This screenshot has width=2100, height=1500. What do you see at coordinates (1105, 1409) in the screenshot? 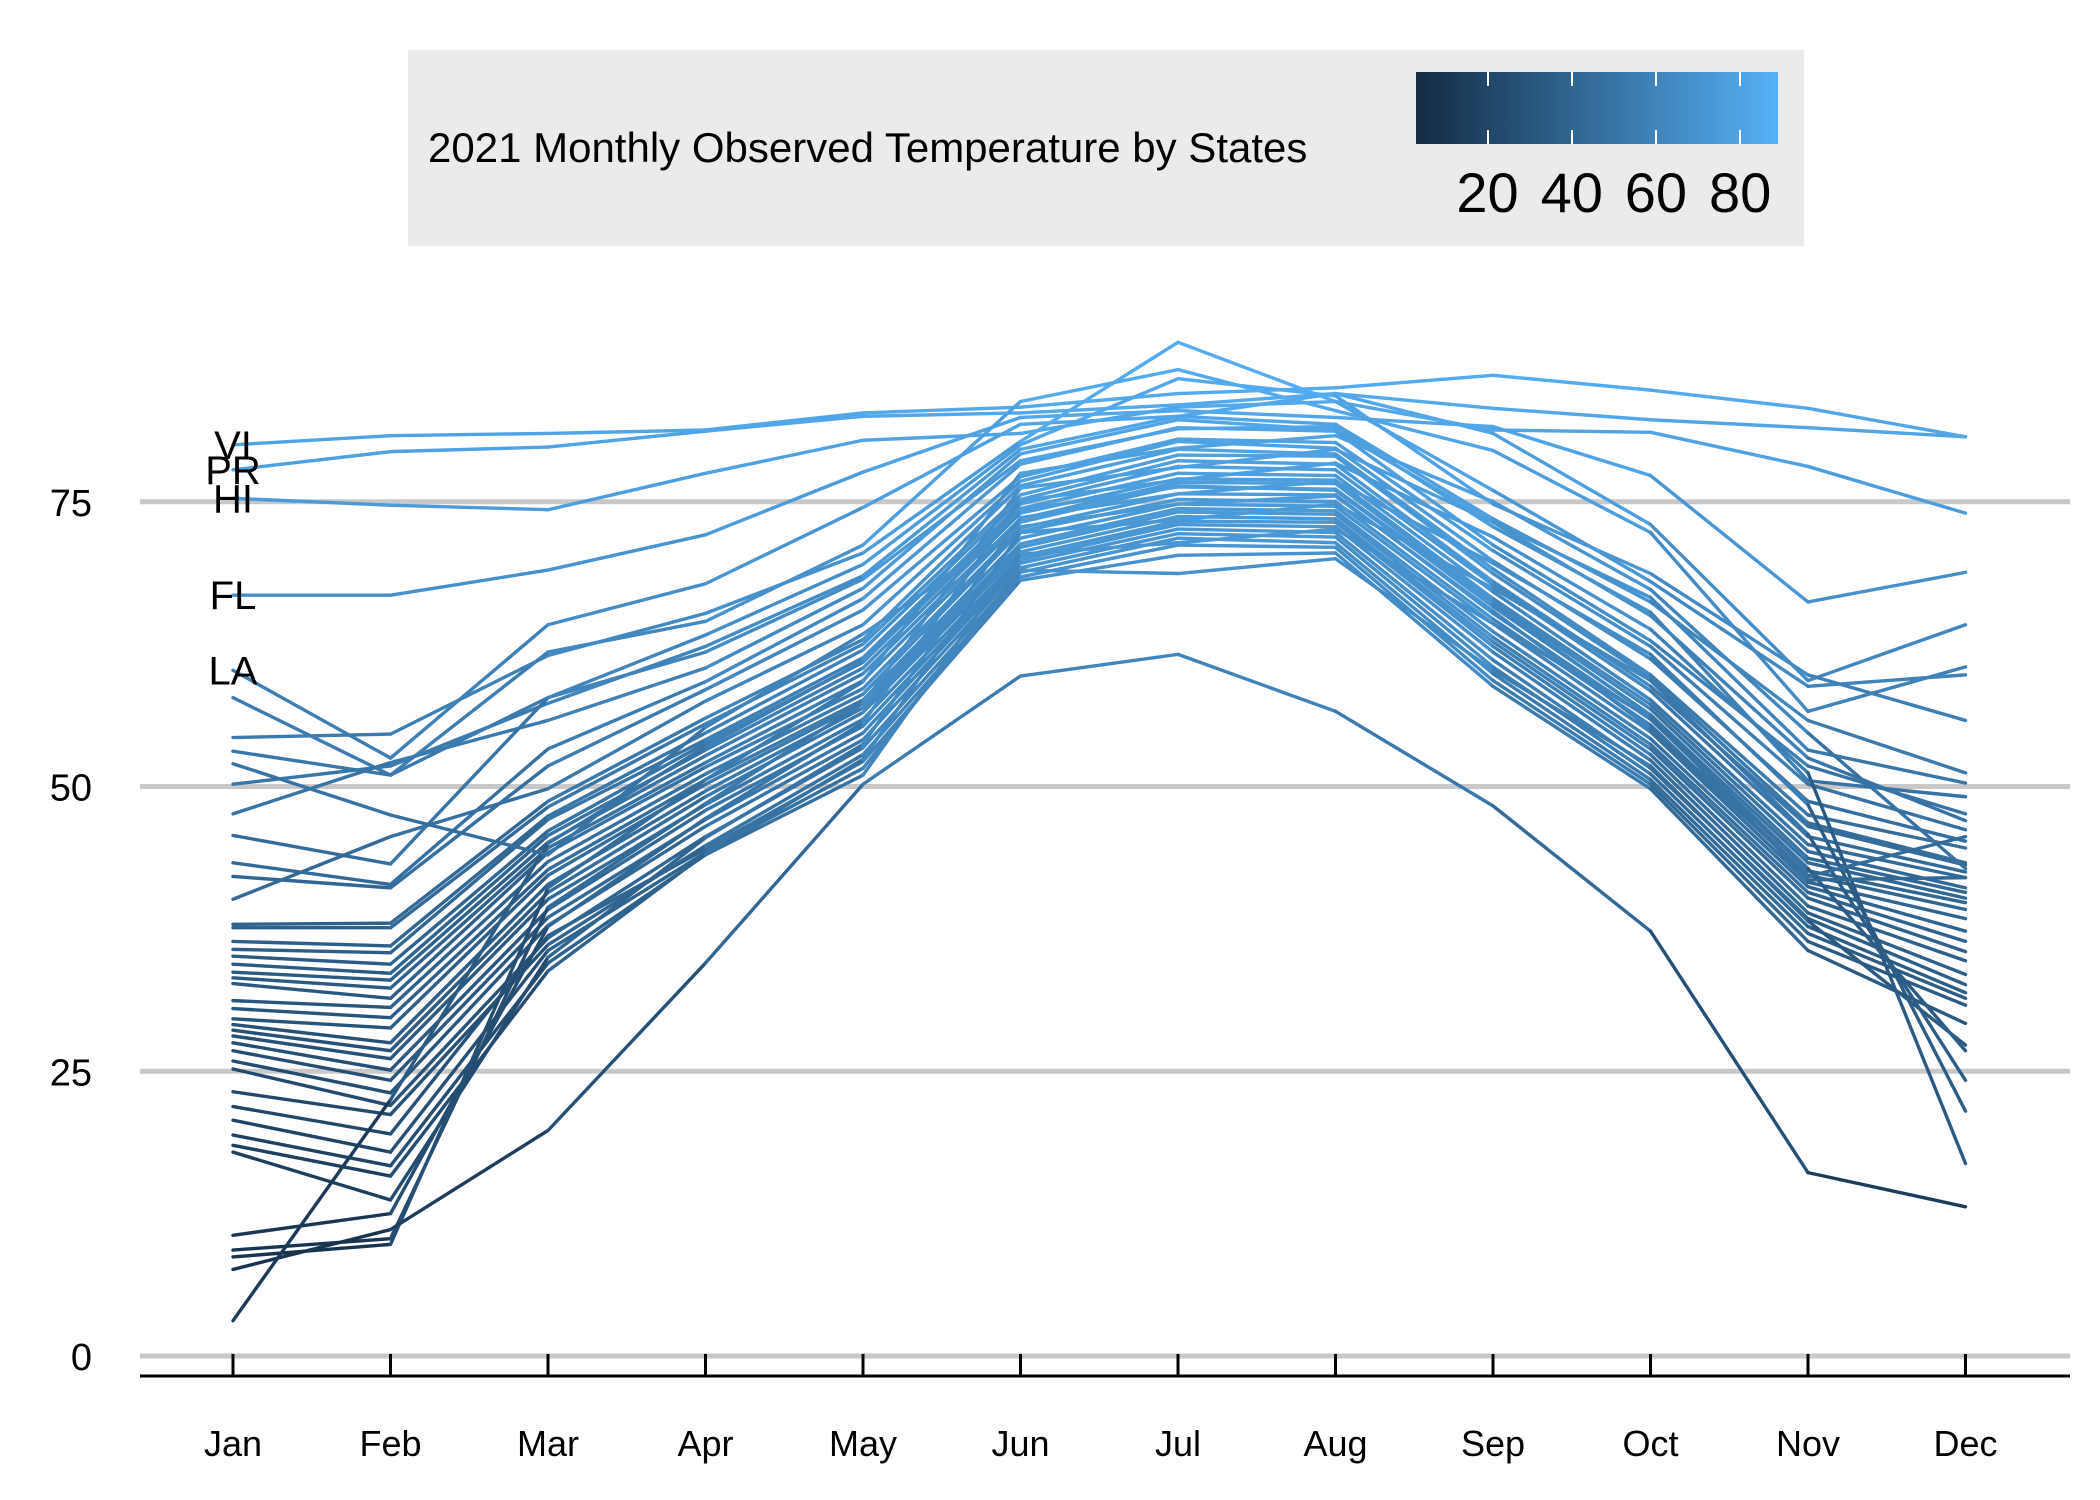
I see `x-axis: Jan Feb Mar Apr May Jun Jul Aug Sep Oct Nov Dec` at bounding box center [1105, 1409].